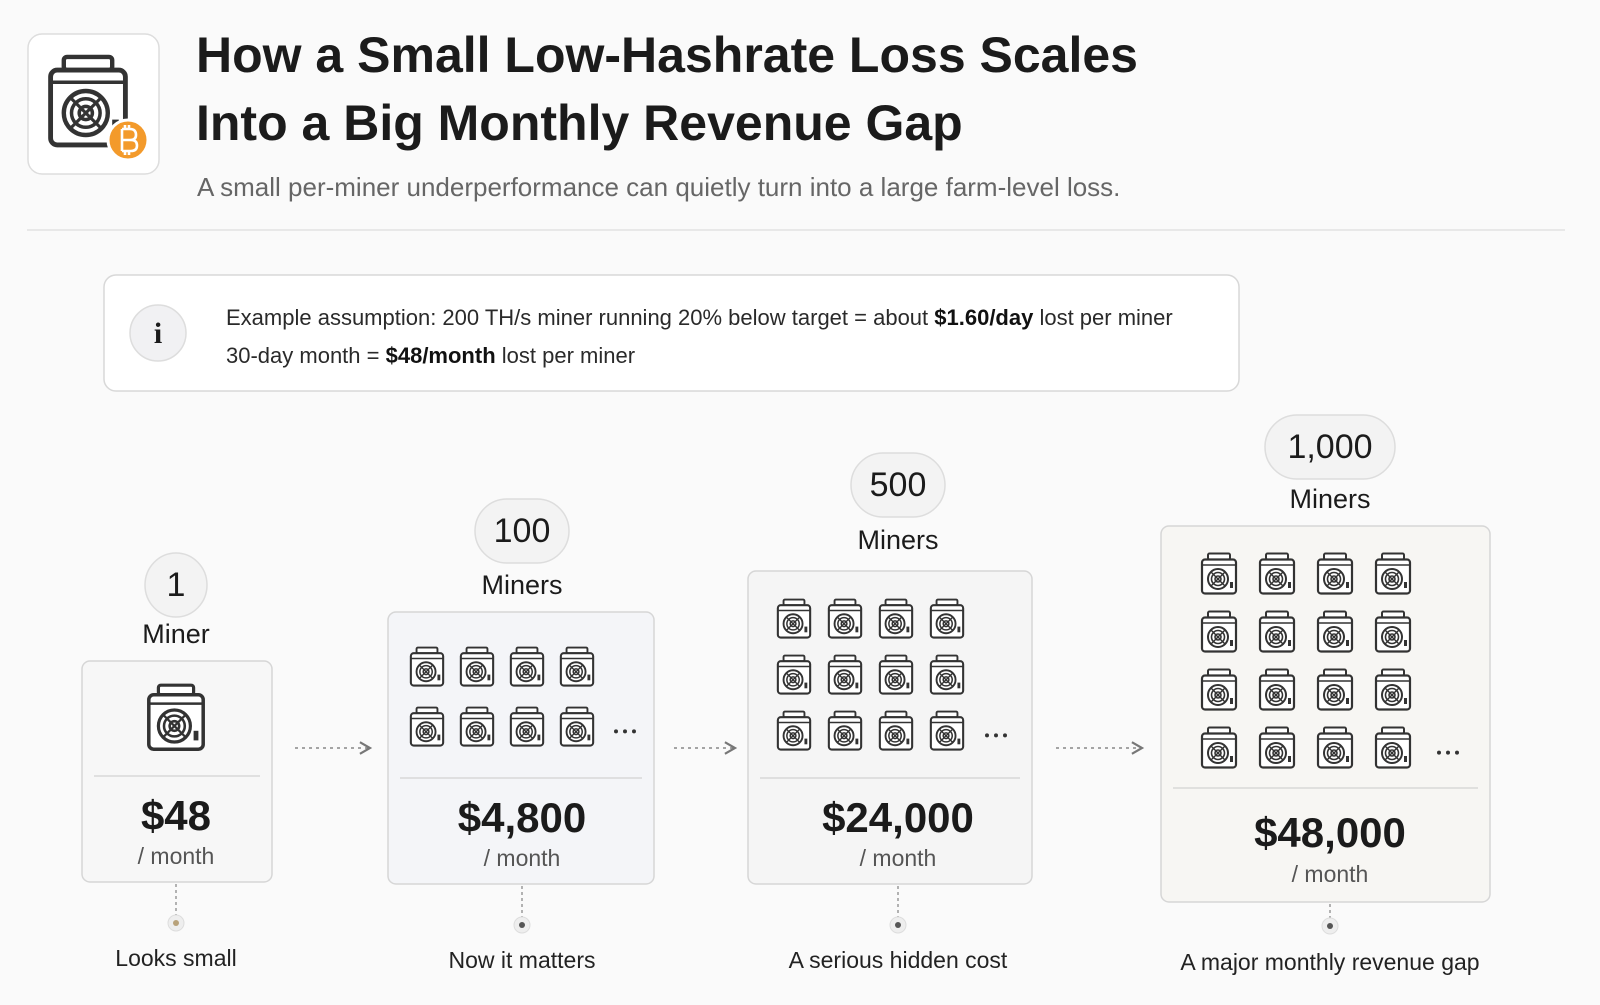  I want to click on title-line: How a Small Low-Hashrate Loss Scales, so click(667, 55).